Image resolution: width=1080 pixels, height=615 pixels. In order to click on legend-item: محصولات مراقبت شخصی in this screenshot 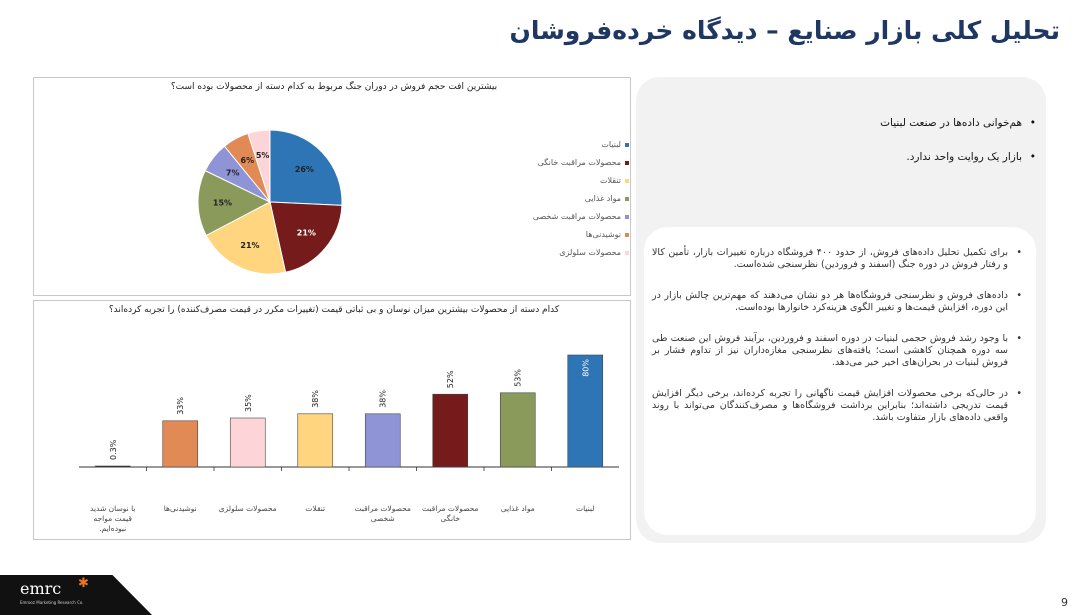, I will do `click(566, 217)`.